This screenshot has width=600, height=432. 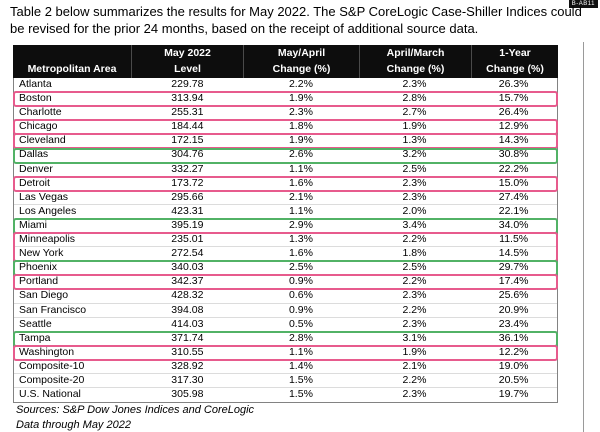 What do you see at coordinates (42, 140) in the screenshot?
I see `cell-area: Cleveland` at bounding box center [42, 140].